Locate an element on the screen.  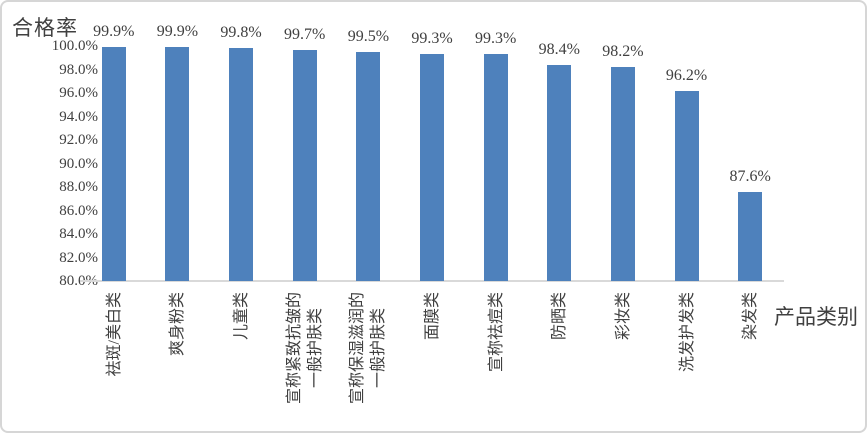
y-tick-label: 90.0% is located at coordinates (78, 163).